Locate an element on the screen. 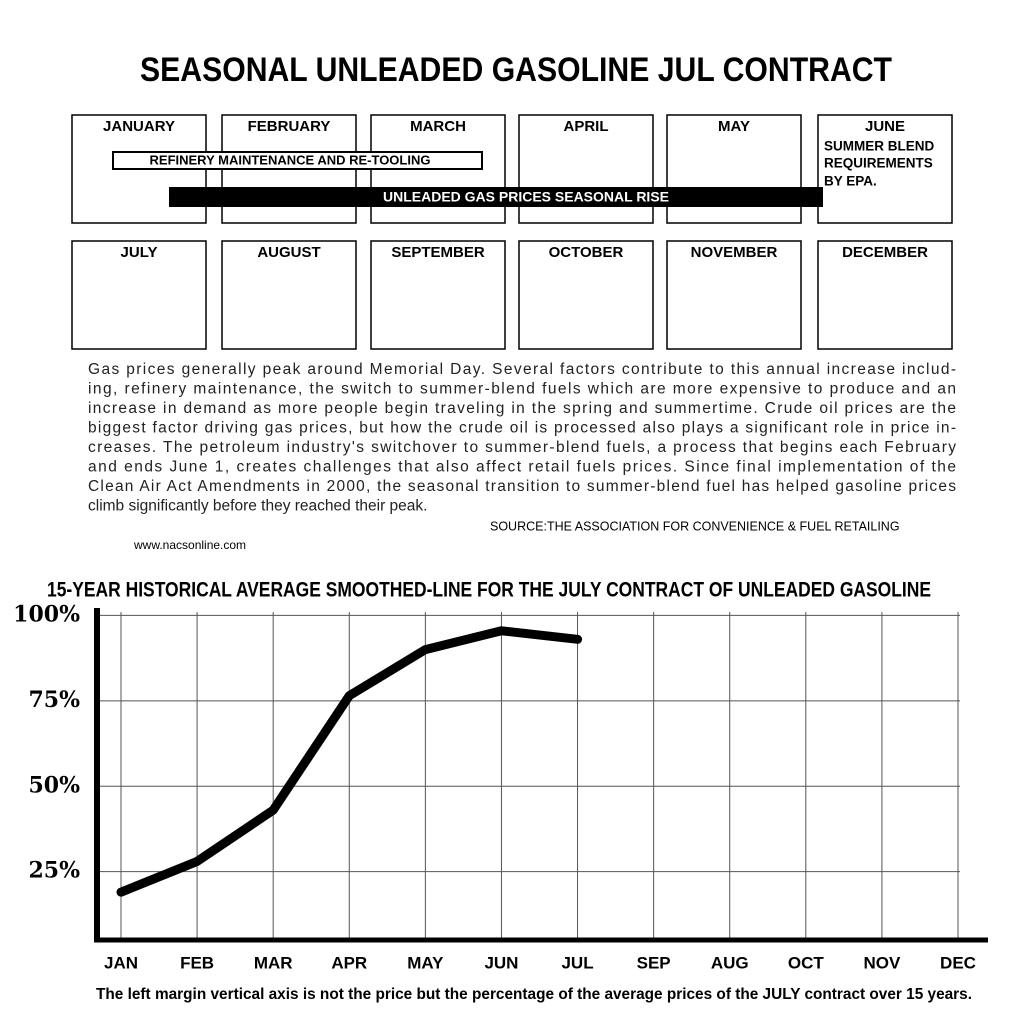  month-label: NOVEMBER is located at coordinates (734, 252).